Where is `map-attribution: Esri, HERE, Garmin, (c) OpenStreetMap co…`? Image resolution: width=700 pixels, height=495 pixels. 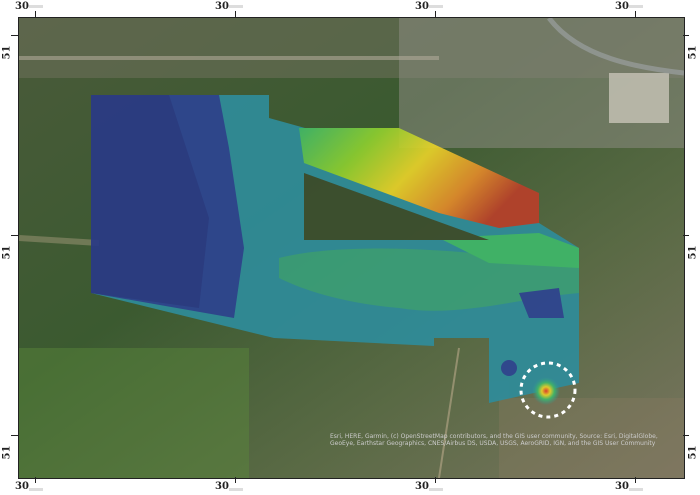
map-attribution: Esri, HERE, Garmin, (c) OpenStreetMap co… is located at coordinates (494, 440).